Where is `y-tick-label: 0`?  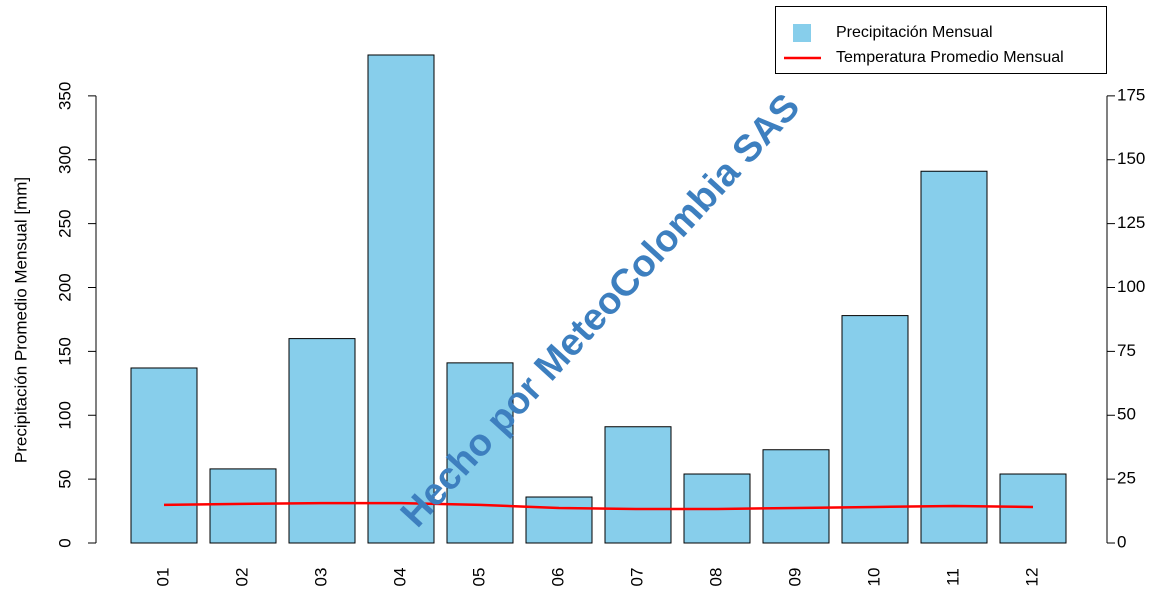 y-tick-label: 0 is located at coordinates (64, 542).